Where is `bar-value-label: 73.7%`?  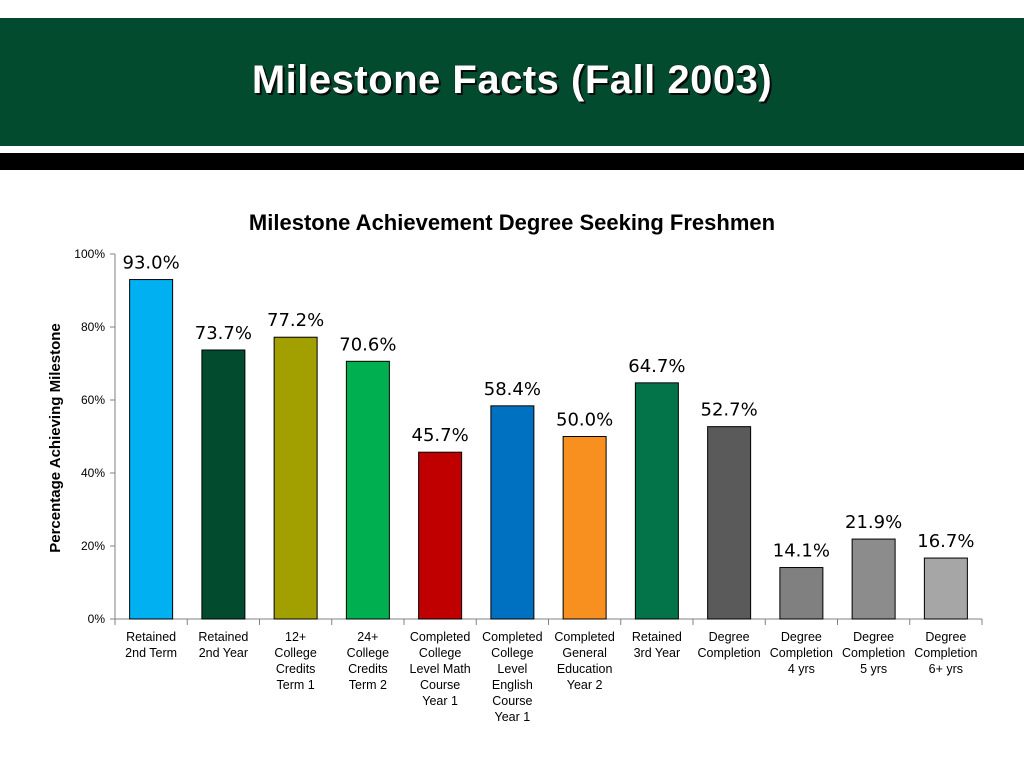 bar-value-label: 73.7% is located at coordinates (223, 333).